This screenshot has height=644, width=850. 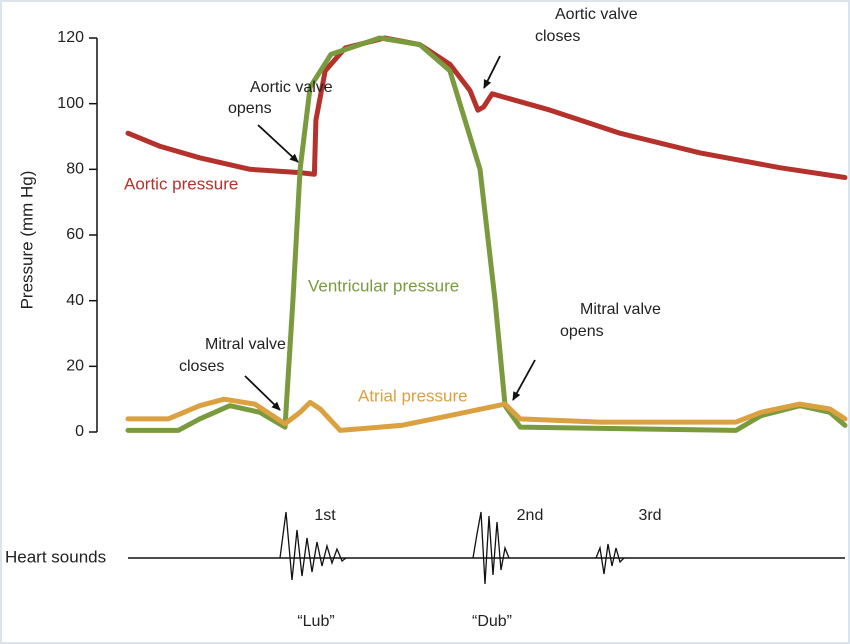 I want to click on y-tick-label: 0, so click(x=79, y=431).